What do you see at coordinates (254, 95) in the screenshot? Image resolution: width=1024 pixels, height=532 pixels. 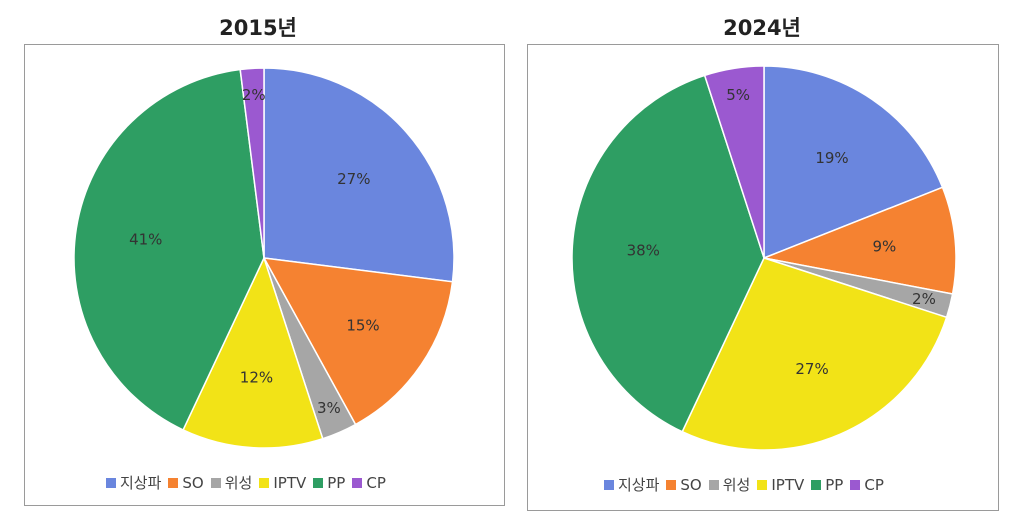 I see `data-label-cp: 2%` at bounding box center [254, 95].